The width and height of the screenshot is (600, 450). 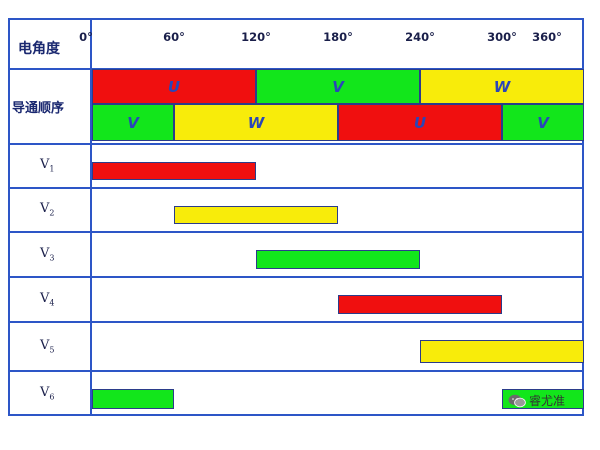 What do you see at coordinates (502, 351) in the screenshot?
I see `conduction-bar-v5` at bounding box center [502, 351].